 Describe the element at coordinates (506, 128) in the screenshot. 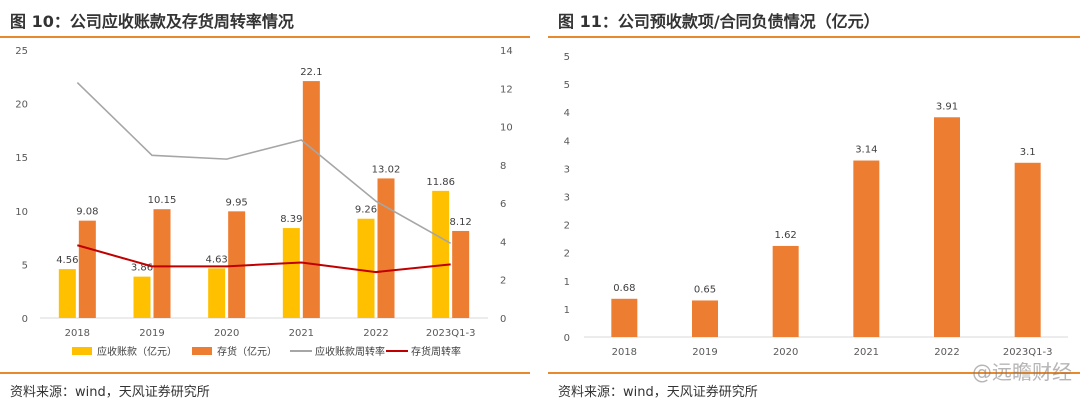

I see `right-y-tick-label: 10` at that location.